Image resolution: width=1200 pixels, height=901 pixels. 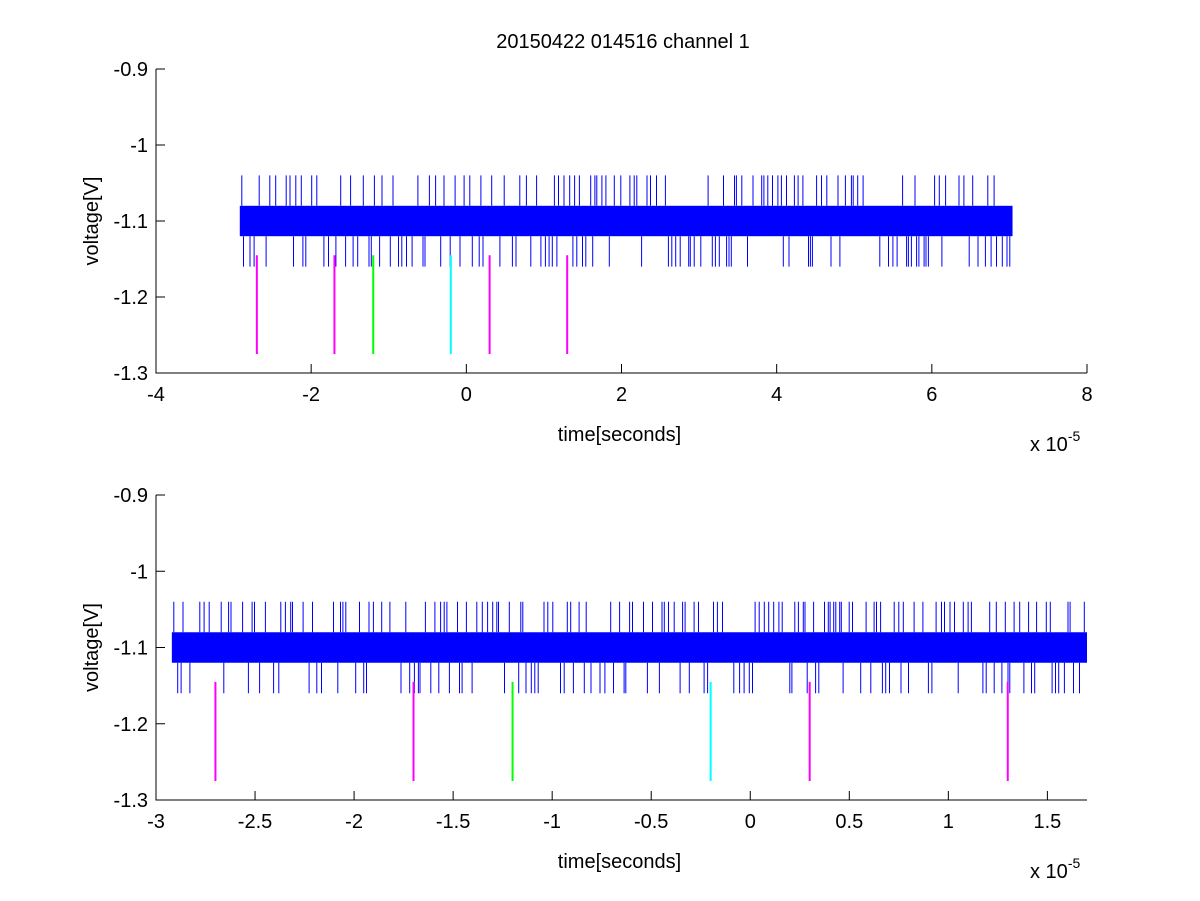 I want to click on x-tick-label: 8, so click(x=1086, y=395).